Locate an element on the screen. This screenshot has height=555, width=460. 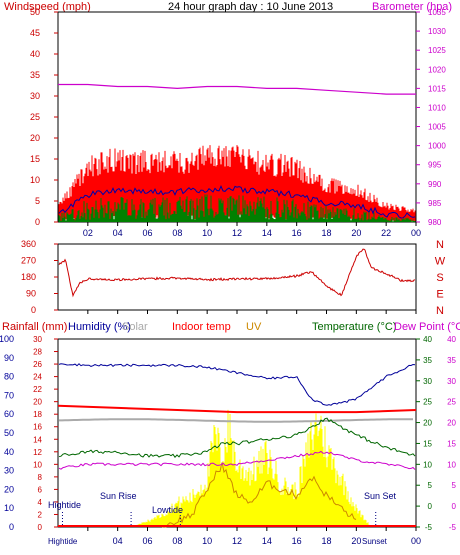
rain-tick-label: 28 is located at coordinates (37, 352).